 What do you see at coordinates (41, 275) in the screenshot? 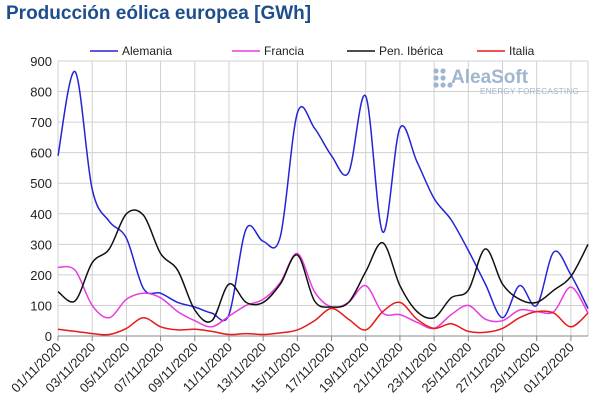
I see `y-tick-label: 200` at bounding box center [41, 275].